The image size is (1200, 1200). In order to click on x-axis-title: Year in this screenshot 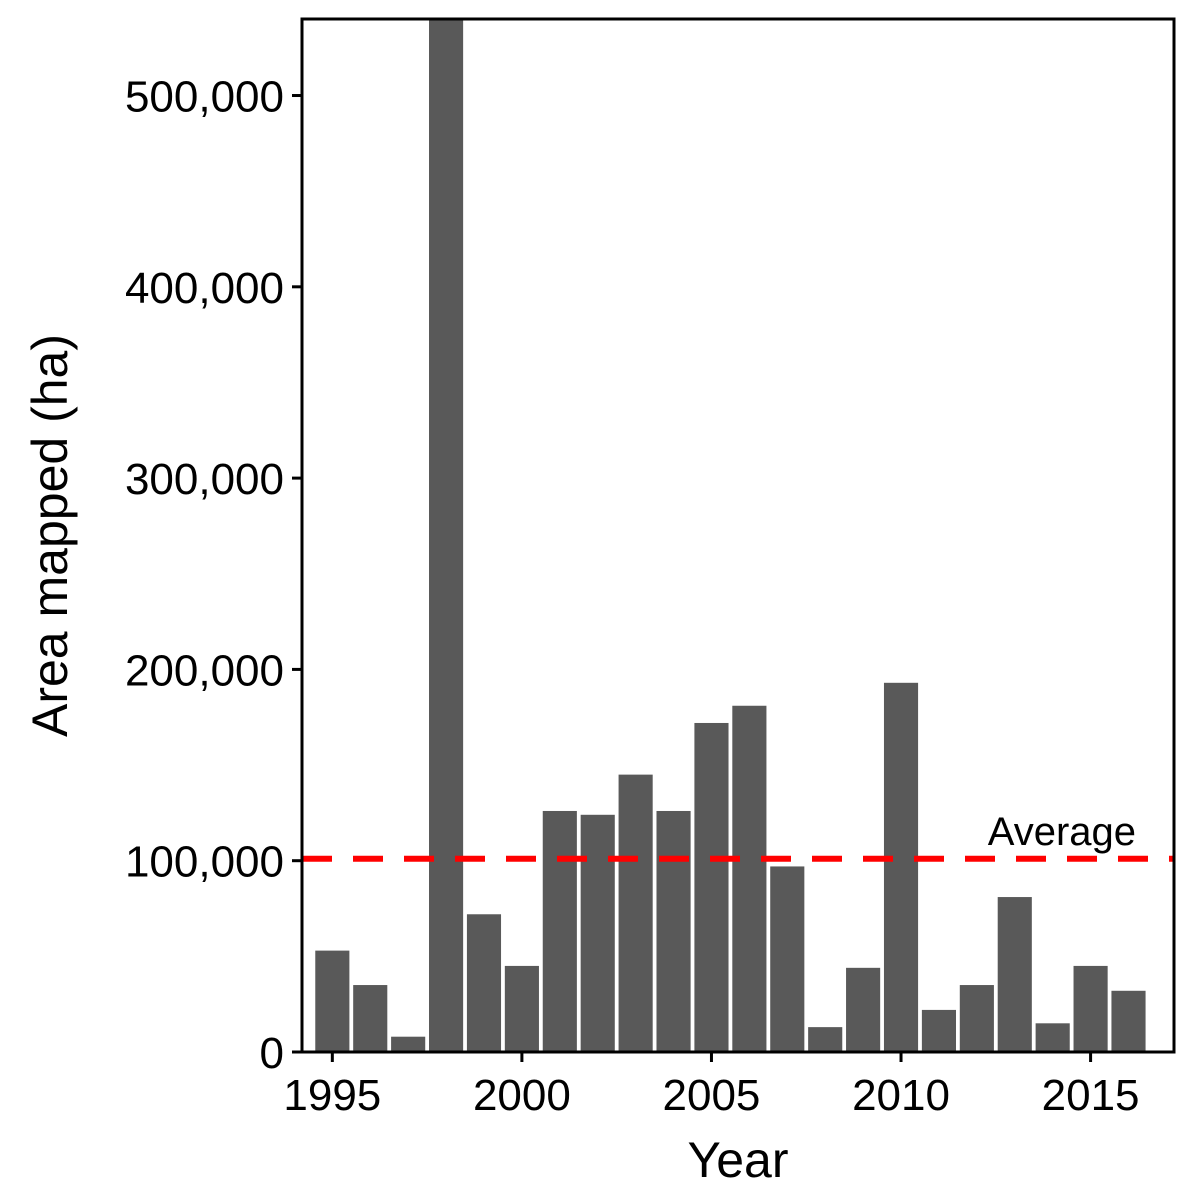, I will do `click(737, 1160)`.